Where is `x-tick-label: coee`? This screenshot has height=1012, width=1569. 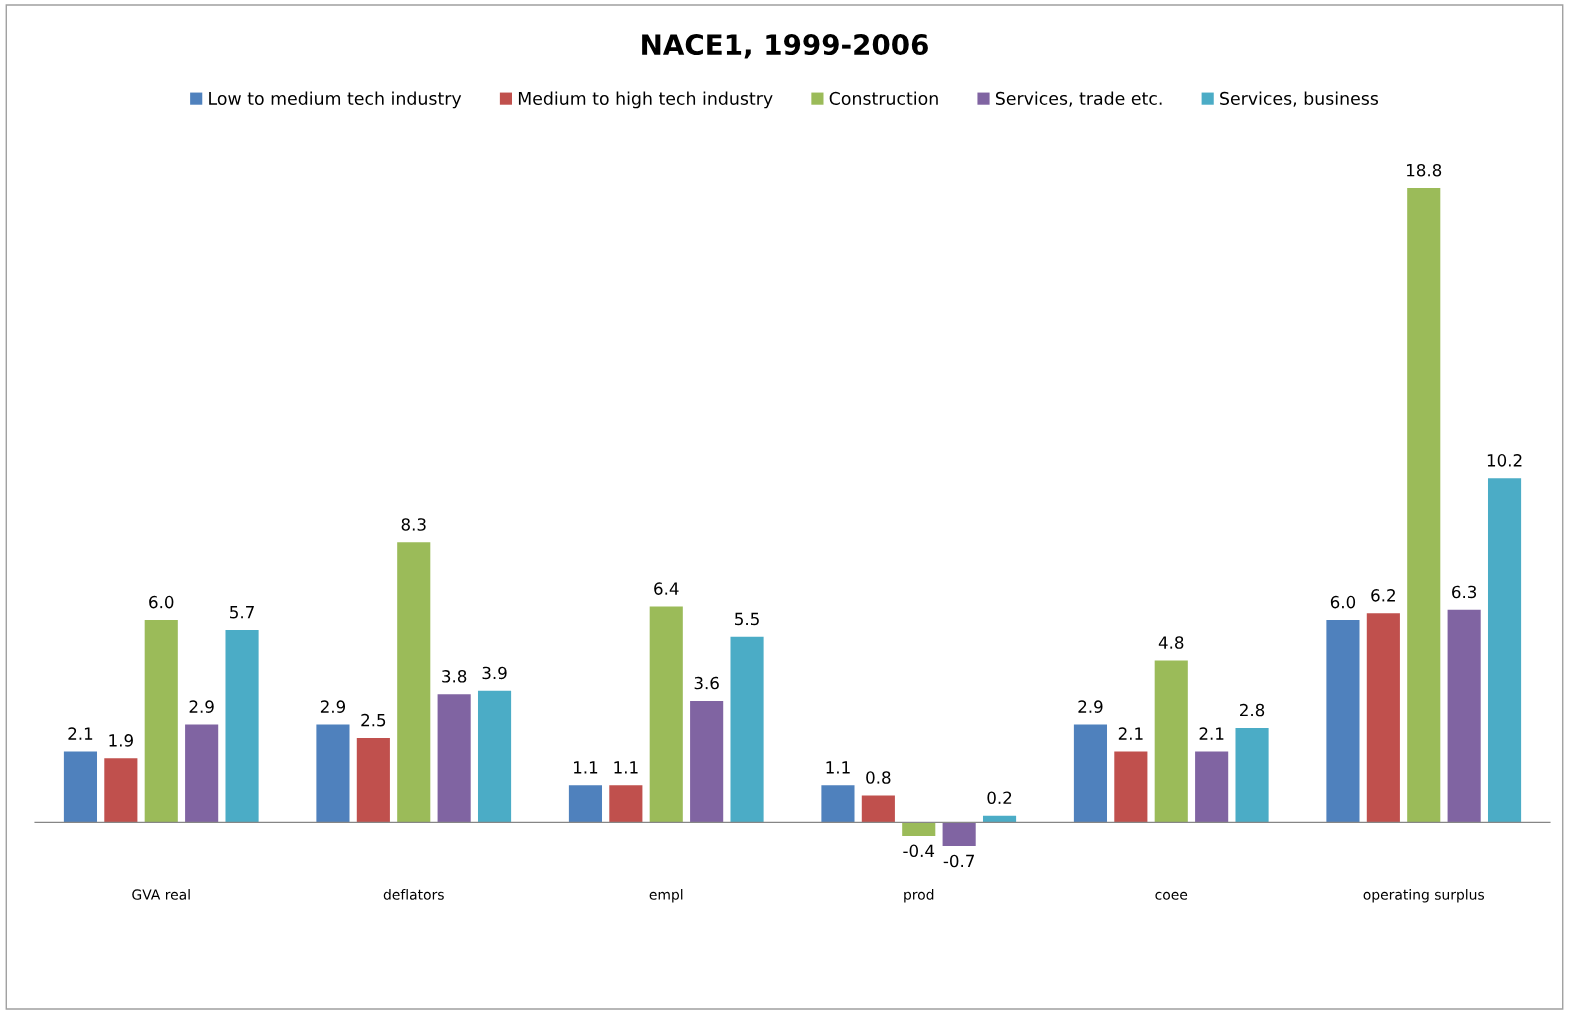
x-tick-label: coee is located at coordinates (1171, 895).